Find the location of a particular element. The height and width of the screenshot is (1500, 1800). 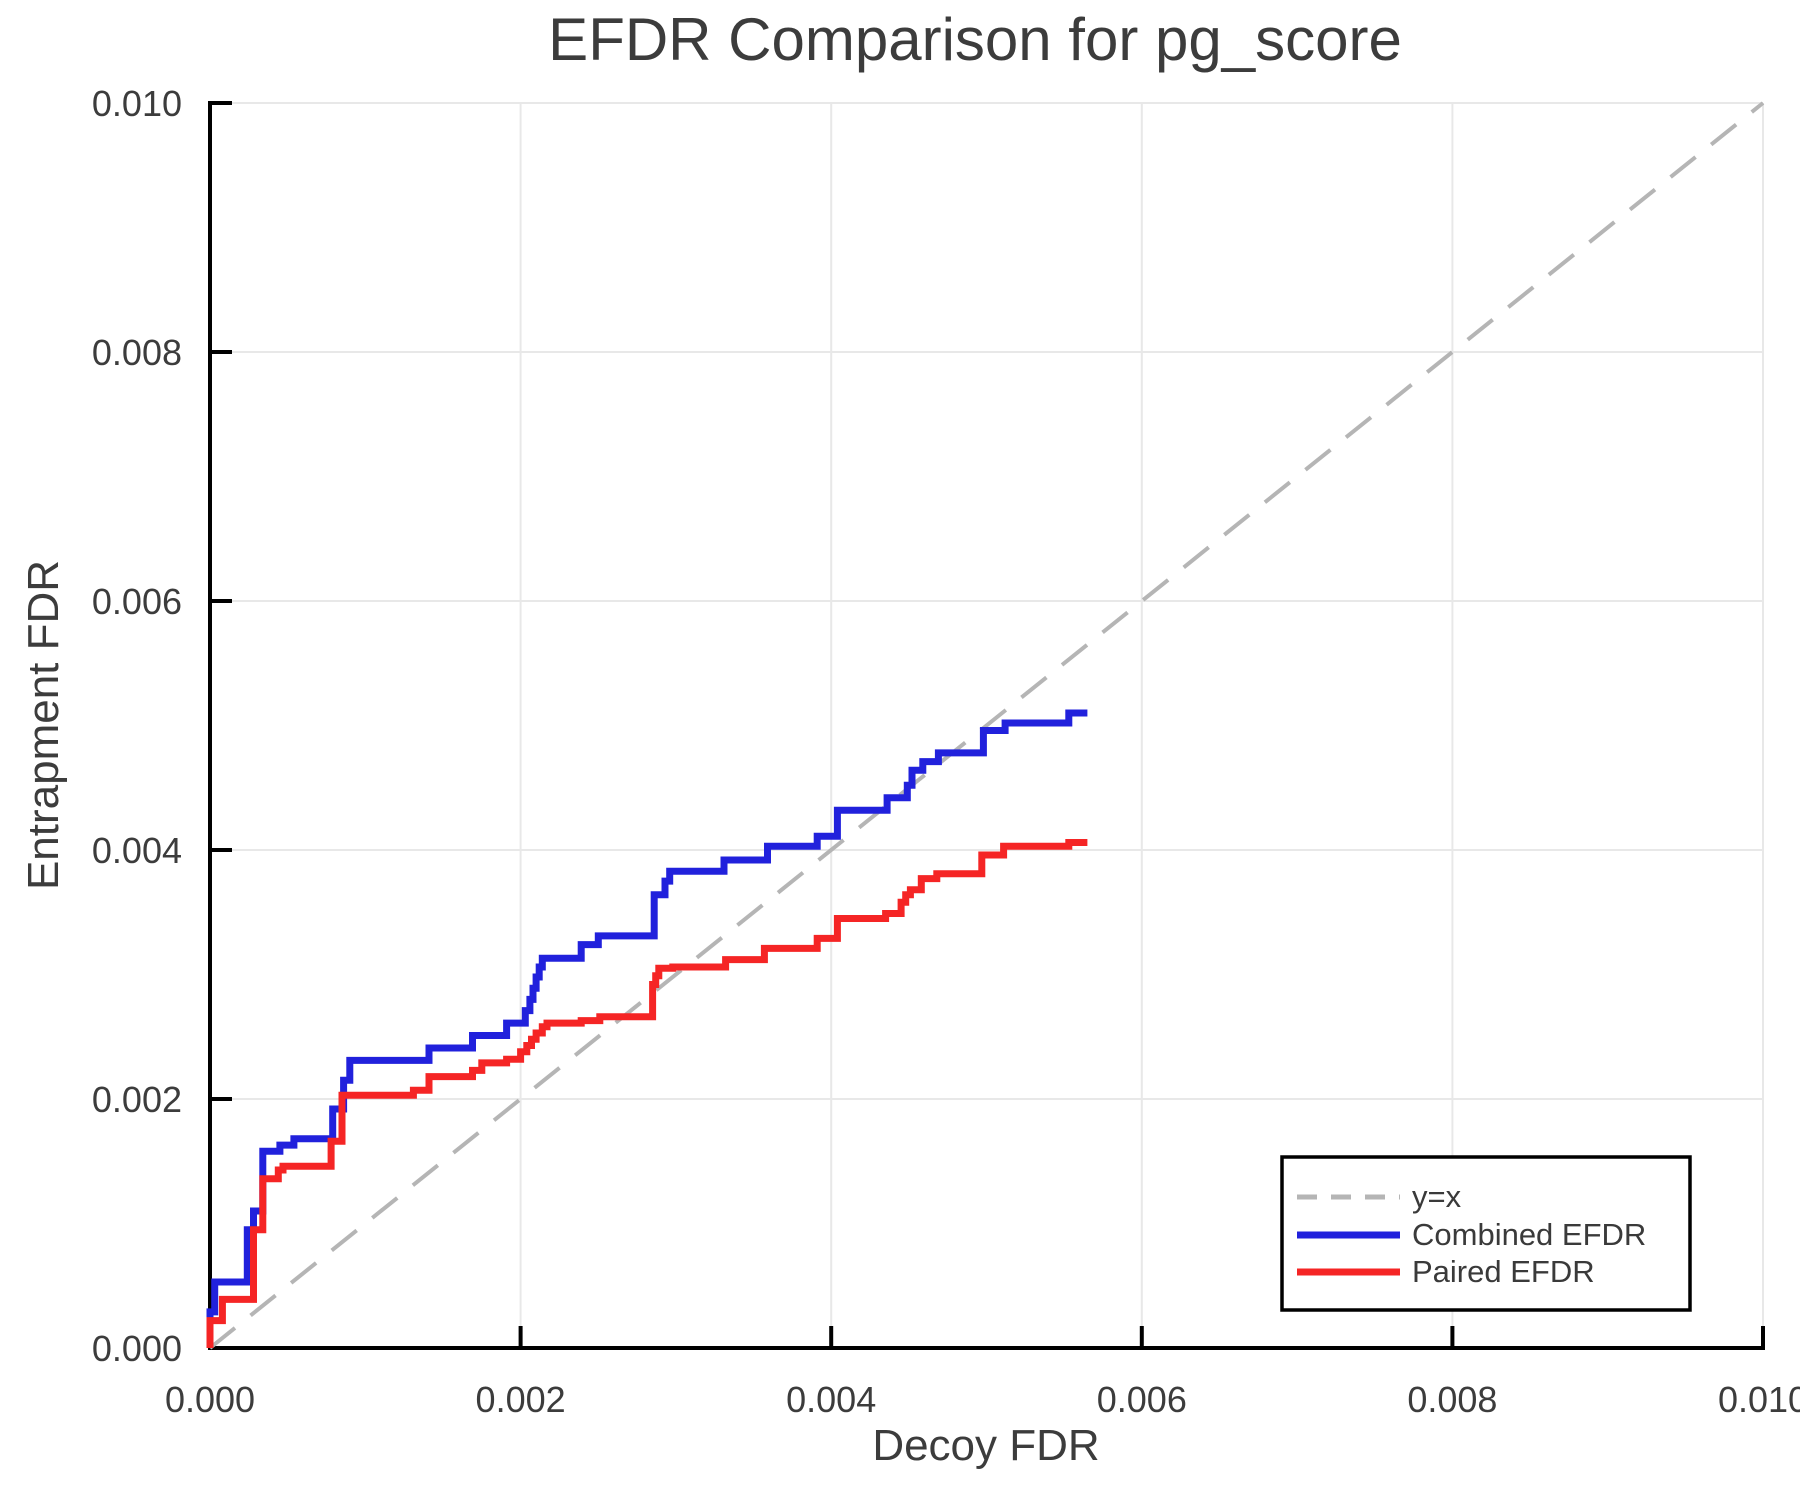

x-tick-label: 0.006 is located at coordinates (1142, 1399).